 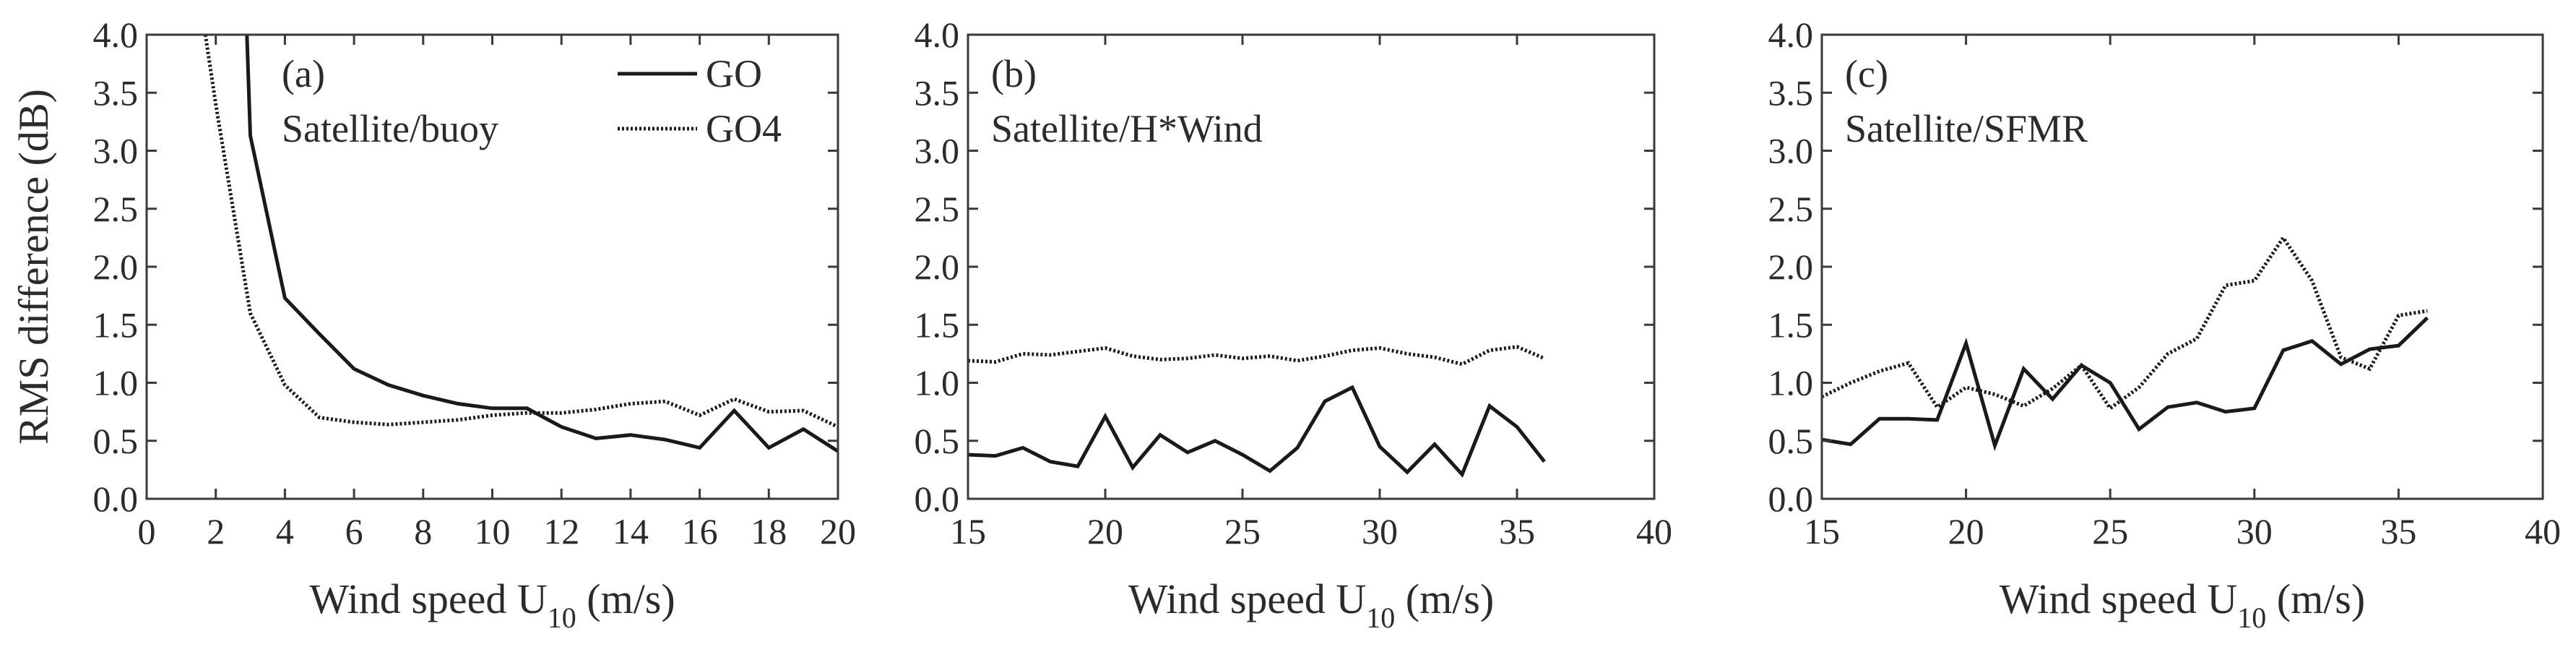 I want to click on panel-label: (b), so click(x=1014, y=73).